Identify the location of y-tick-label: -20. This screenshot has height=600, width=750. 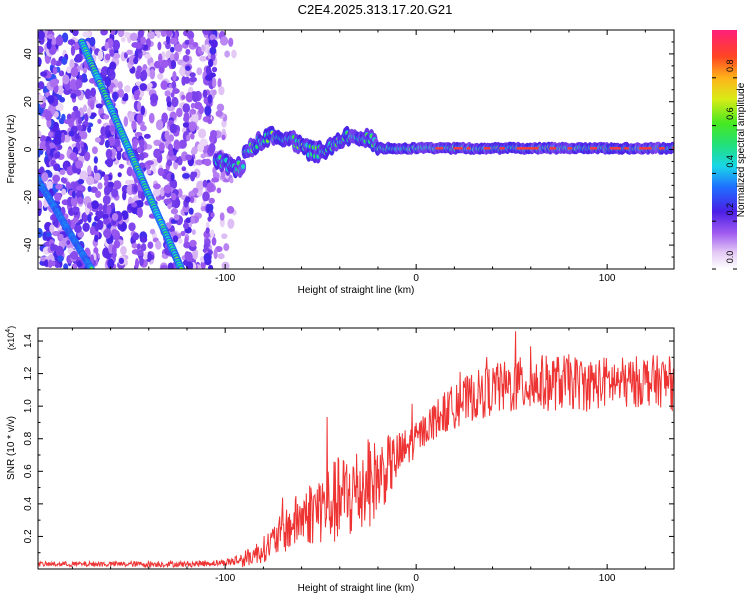
(28, 197).